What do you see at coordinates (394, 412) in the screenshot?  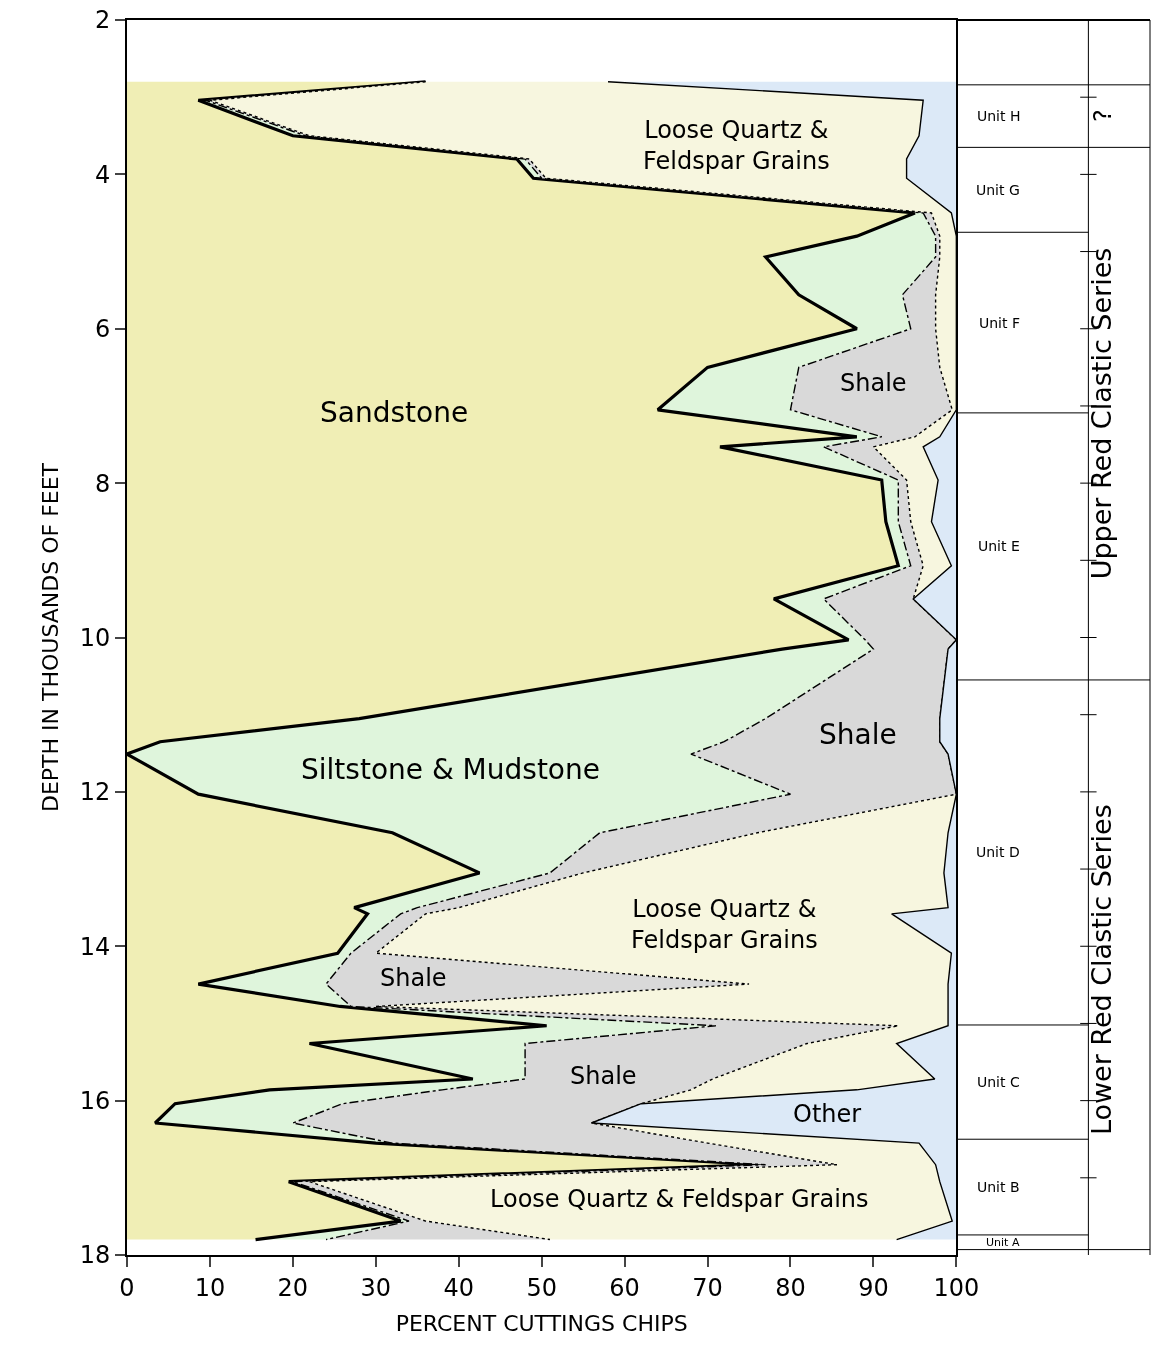 I see `annotation: Sandstone` at bounding box center [394, 412].